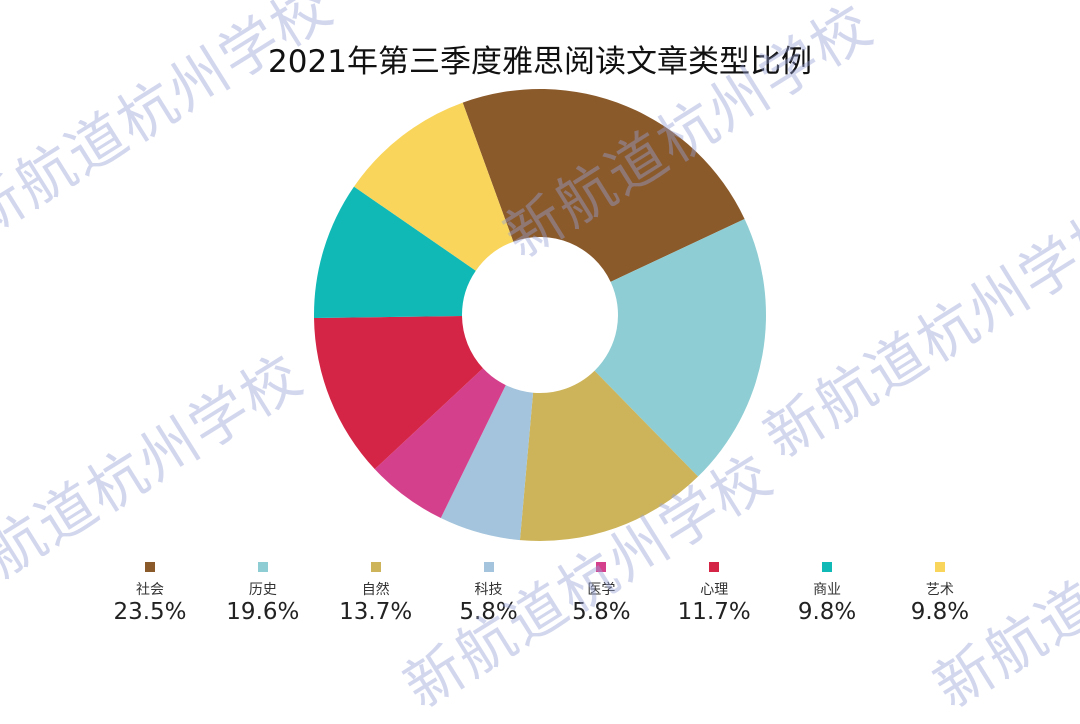  What do you see at coordinates (827, 590) in the screenshot?
I see `legend-label: 商业` at bounding box center [827, 590].